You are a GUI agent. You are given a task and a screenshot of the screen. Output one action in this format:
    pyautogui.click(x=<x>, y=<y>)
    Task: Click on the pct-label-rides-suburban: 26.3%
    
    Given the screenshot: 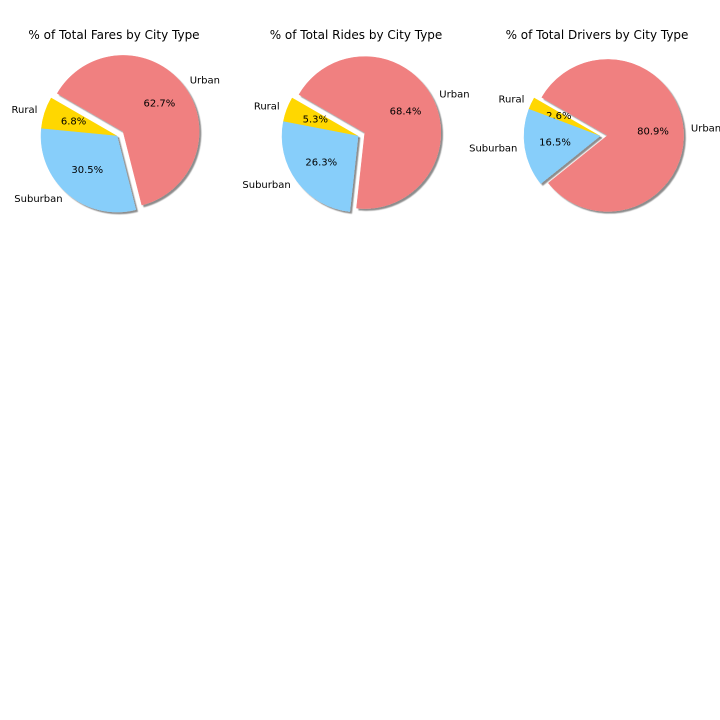 What is the action you would take?
    pyautogui.click(x=321, y=163)
    